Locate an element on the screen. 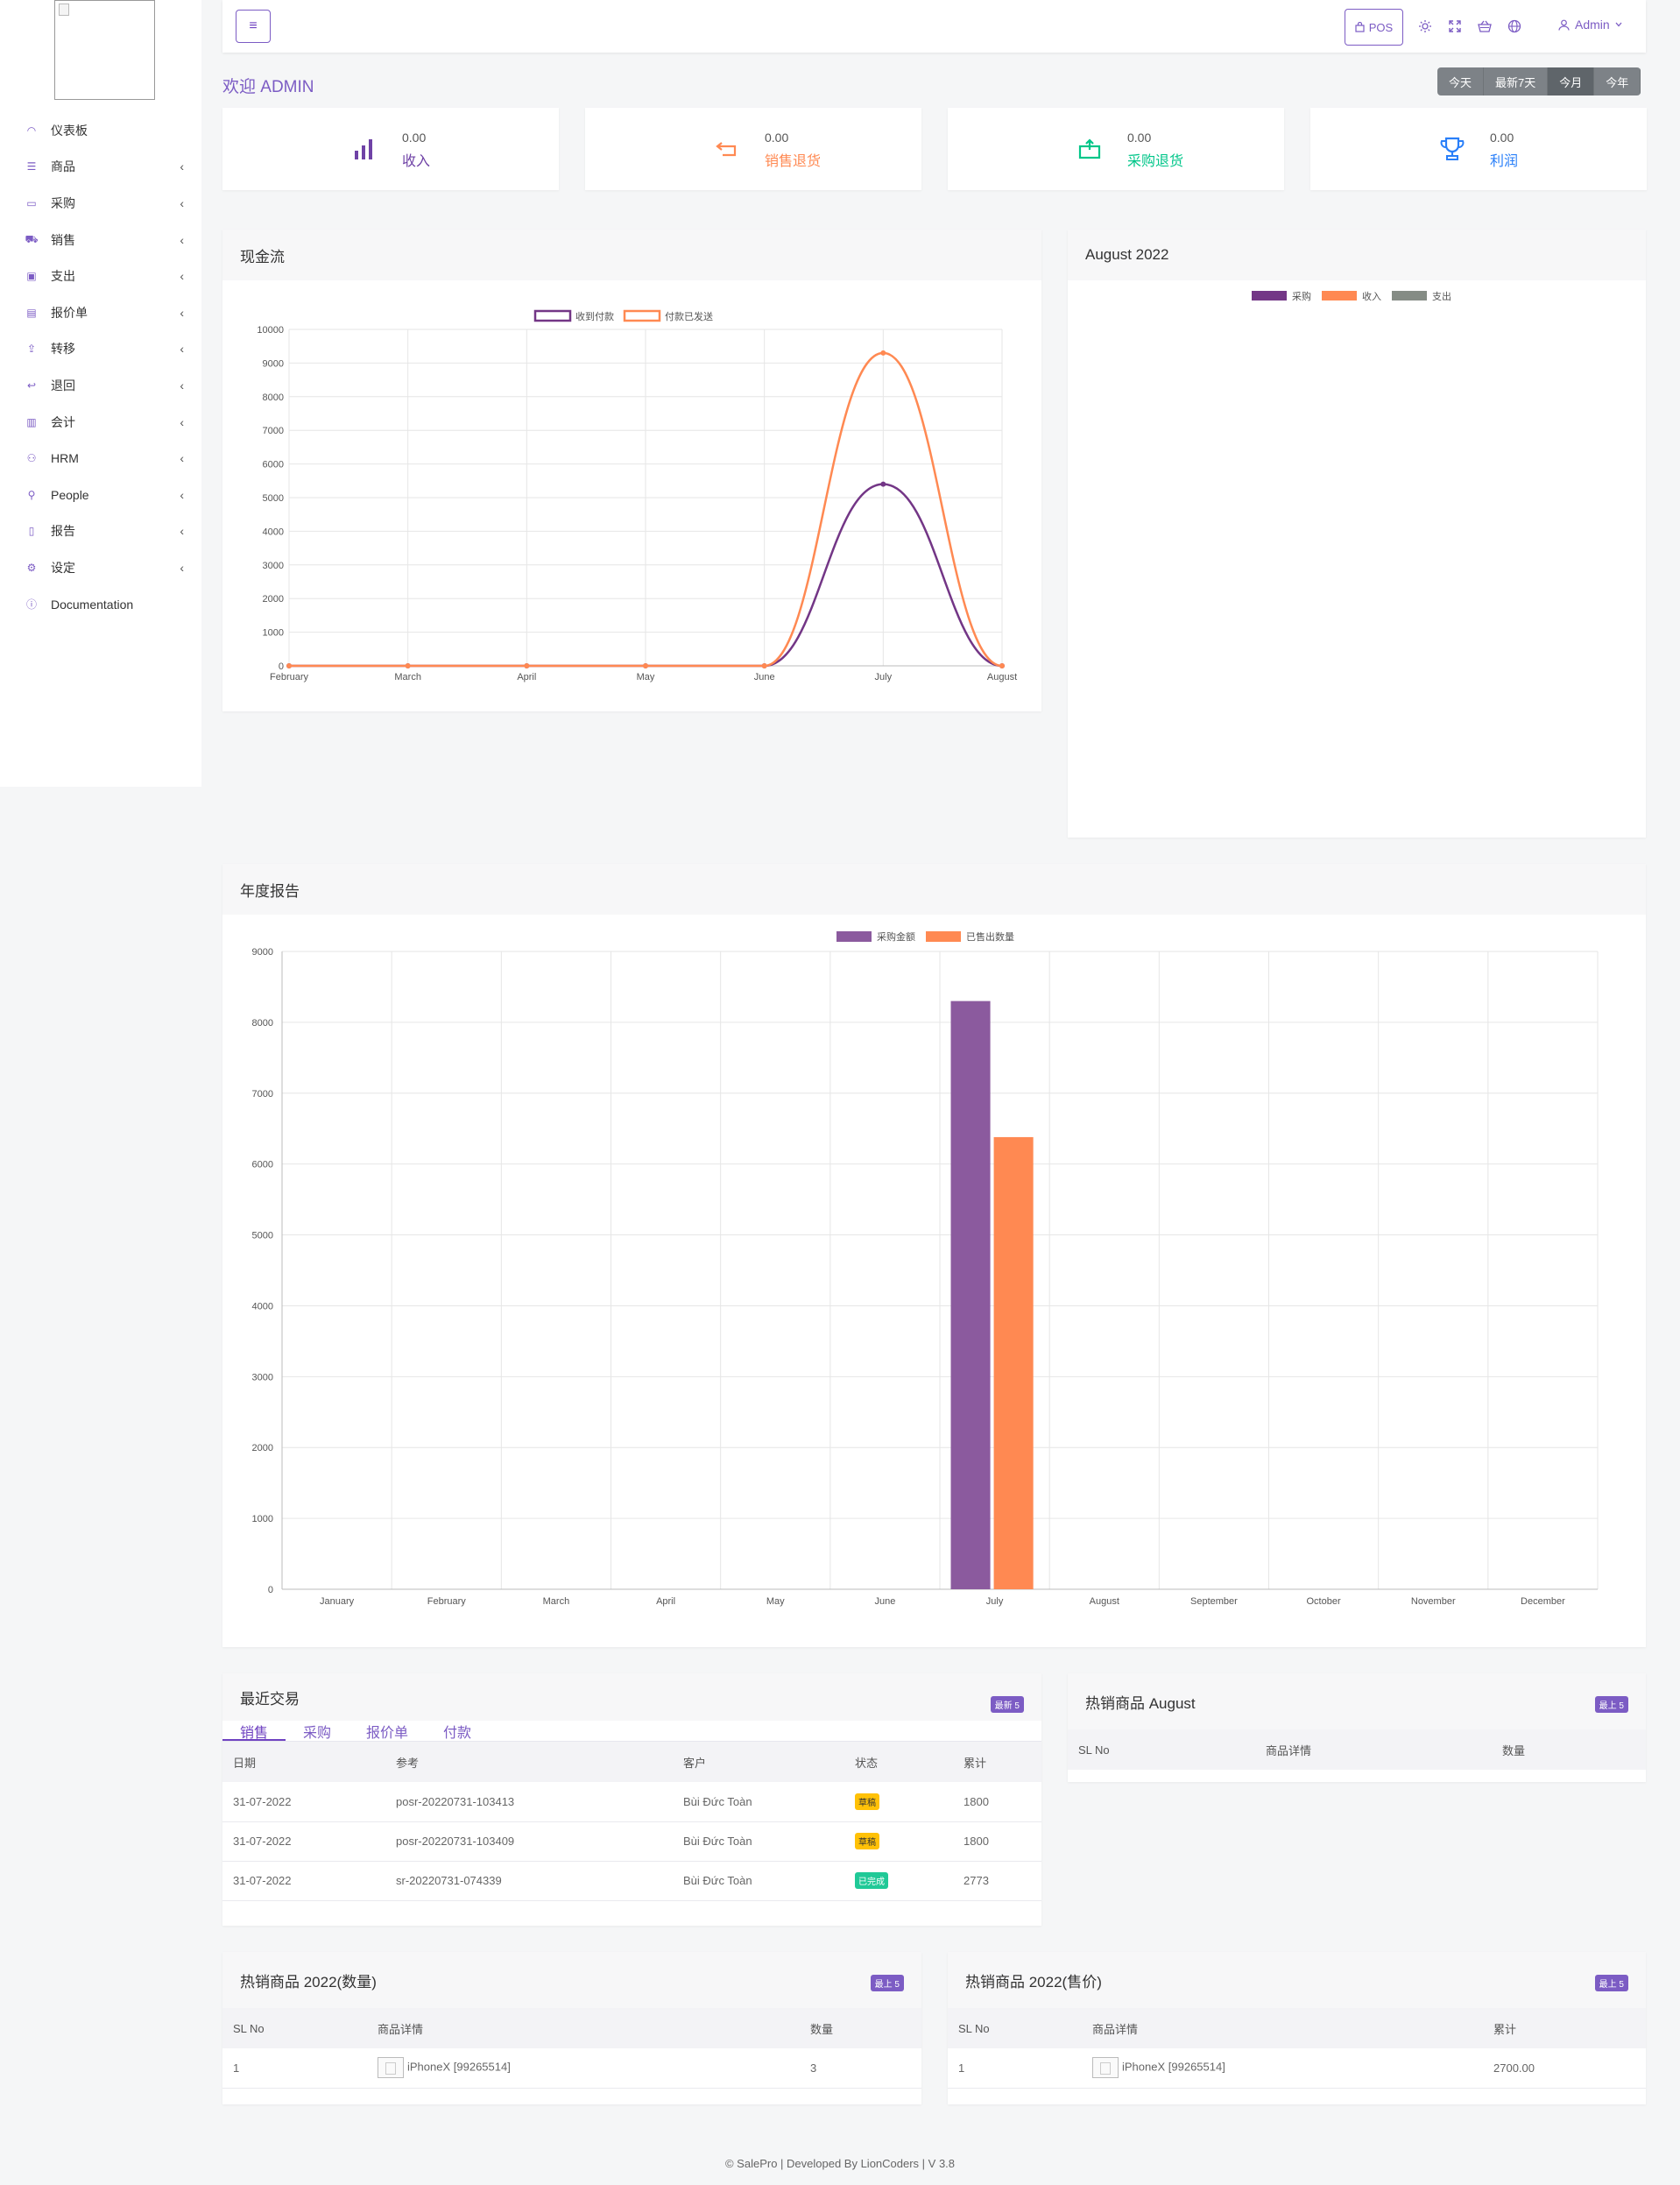 The image size is (1680, 2185). recent-header: 最近交易 最新 5 is located at coordinates (631, 1697).